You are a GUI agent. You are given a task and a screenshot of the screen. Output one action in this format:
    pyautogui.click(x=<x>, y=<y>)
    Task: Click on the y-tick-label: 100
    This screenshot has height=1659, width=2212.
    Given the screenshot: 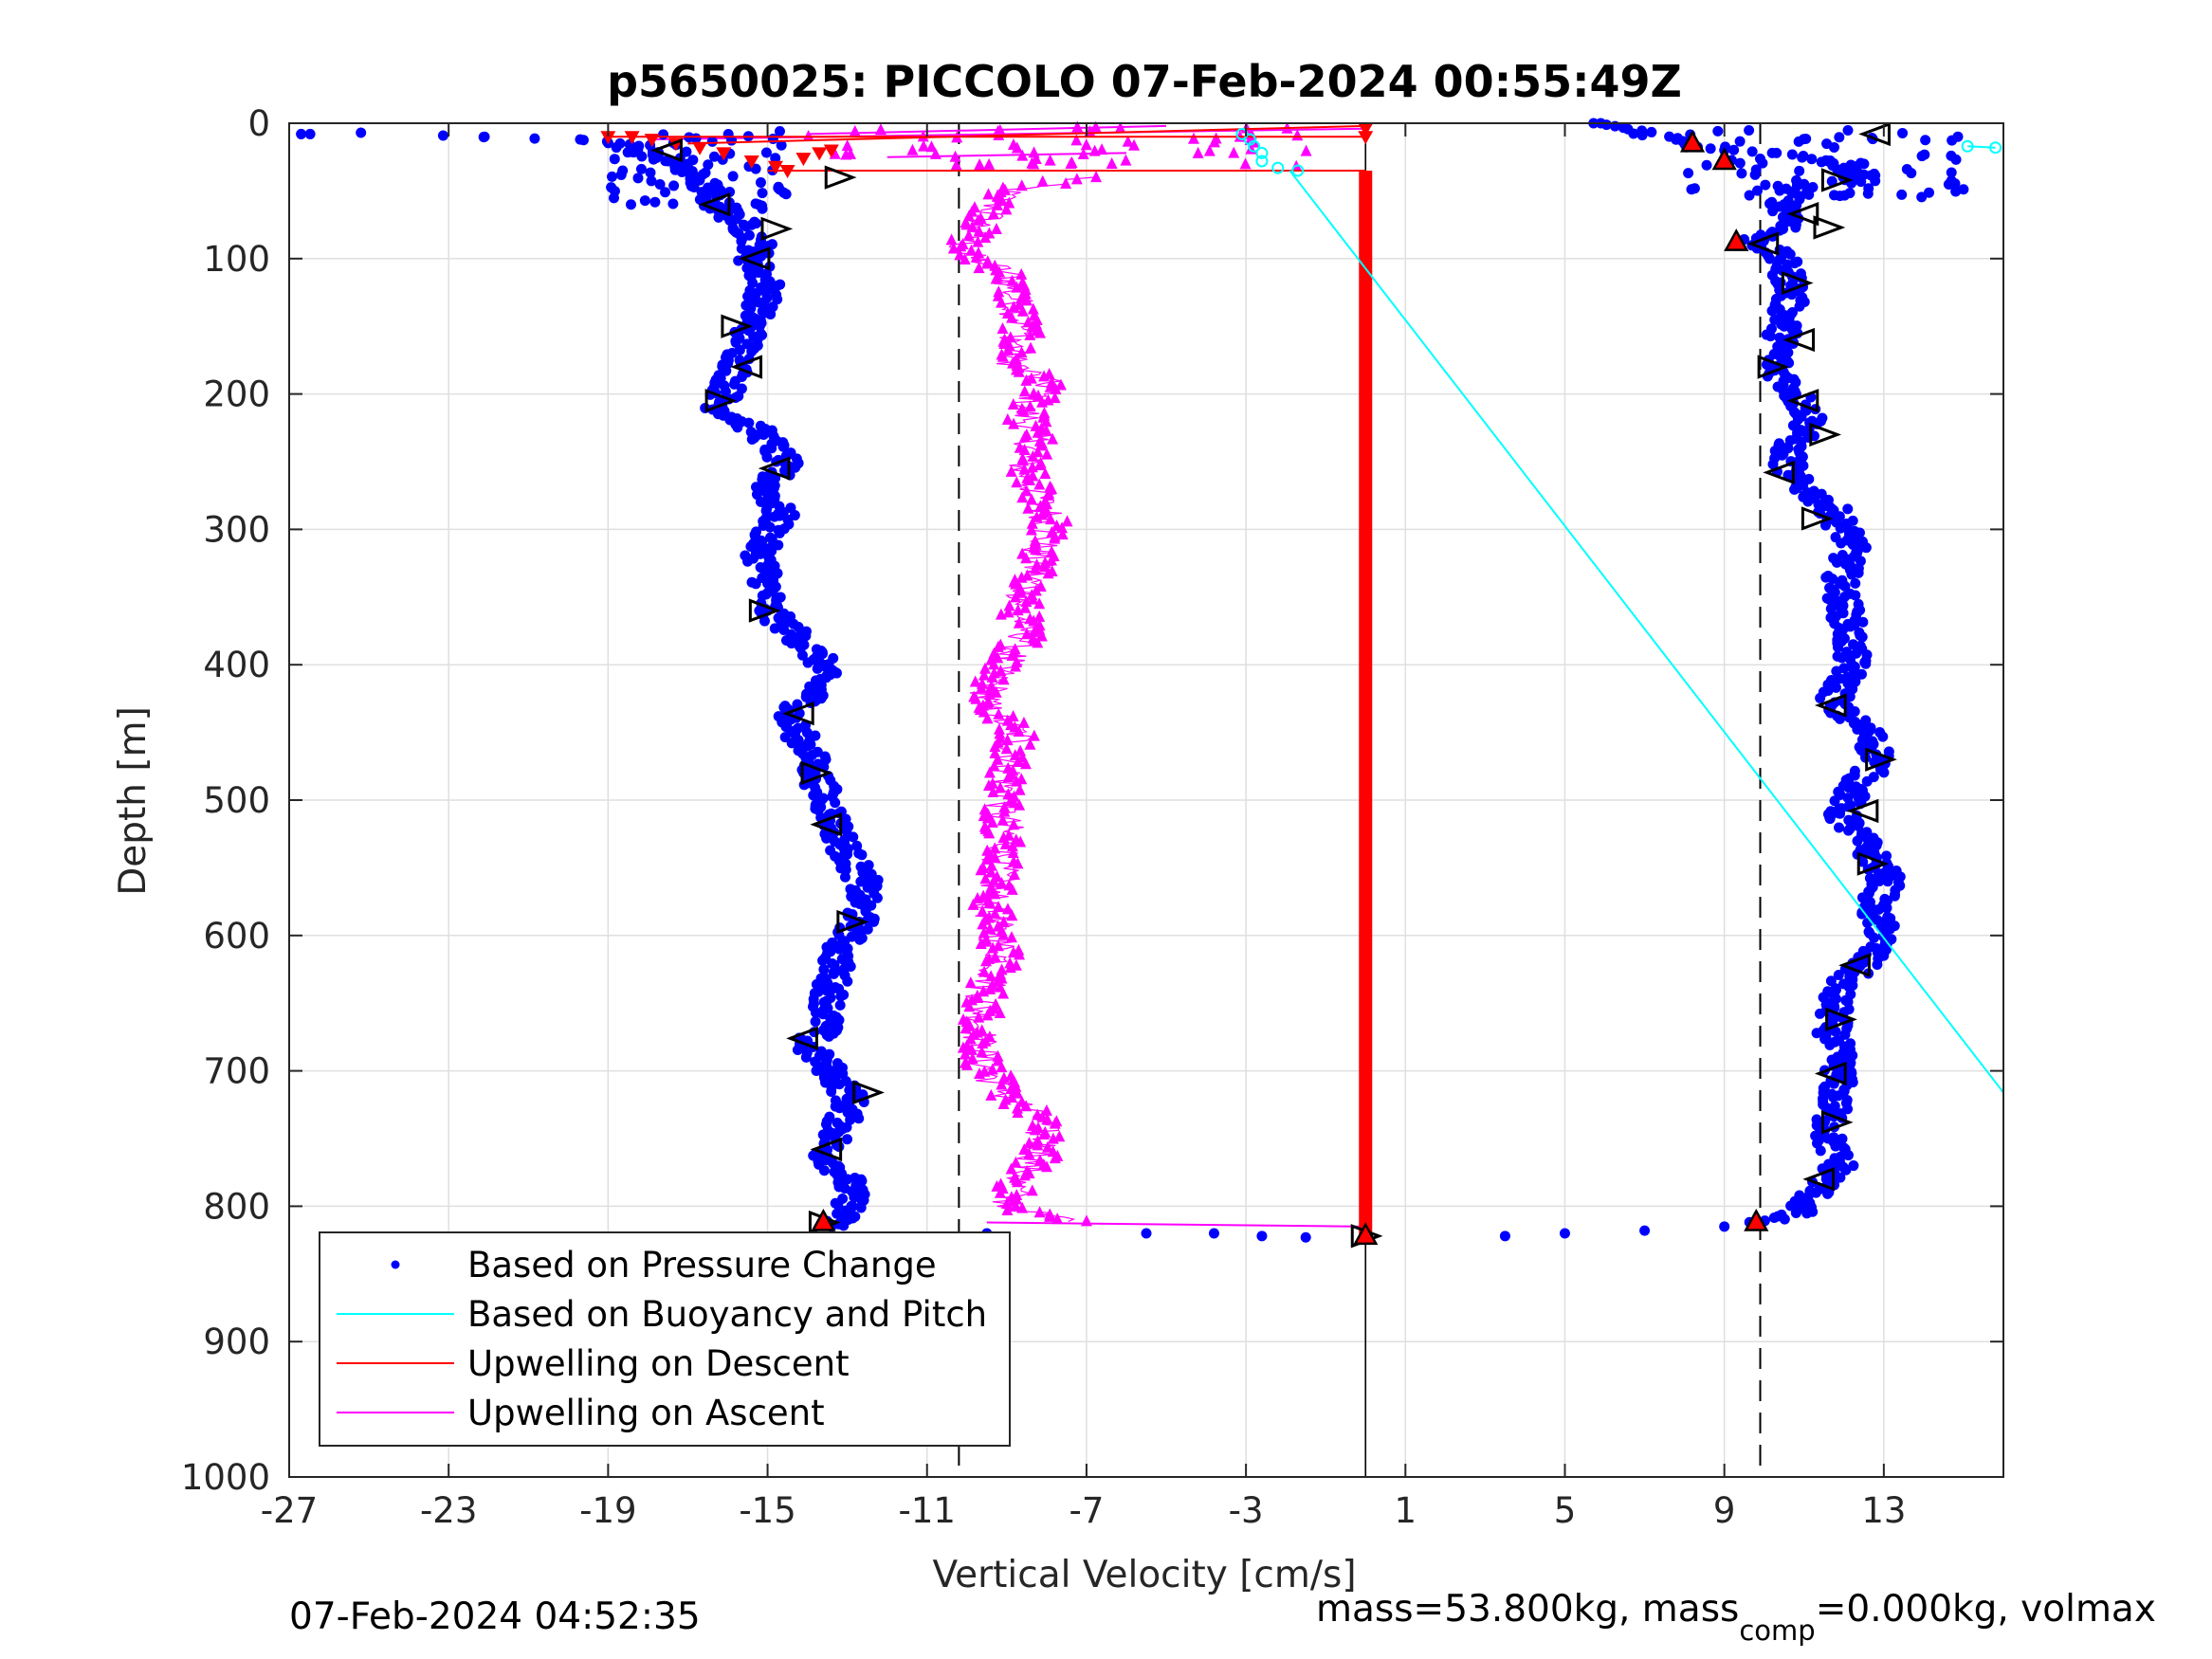 What is the action you would take?
    pyautogui.click(x=236, y=259)
    